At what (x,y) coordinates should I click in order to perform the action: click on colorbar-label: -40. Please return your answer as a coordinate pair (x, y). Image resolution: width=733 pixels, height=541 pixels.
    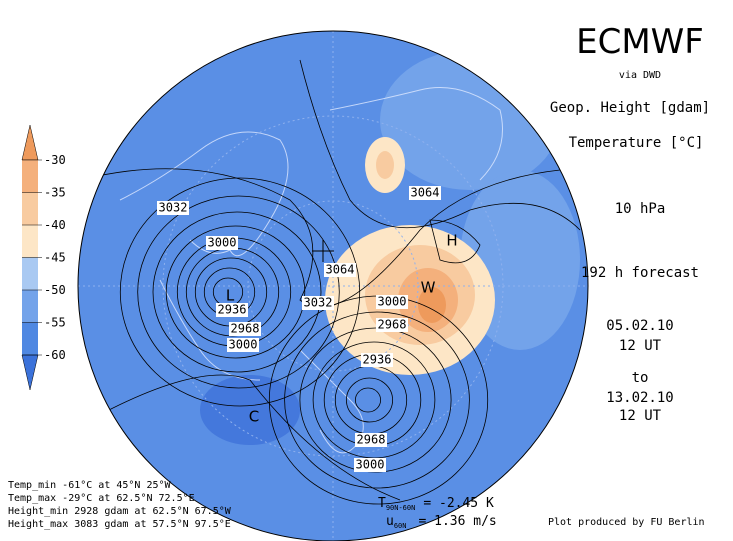
    Looking at the image, I should click on (55, 225).